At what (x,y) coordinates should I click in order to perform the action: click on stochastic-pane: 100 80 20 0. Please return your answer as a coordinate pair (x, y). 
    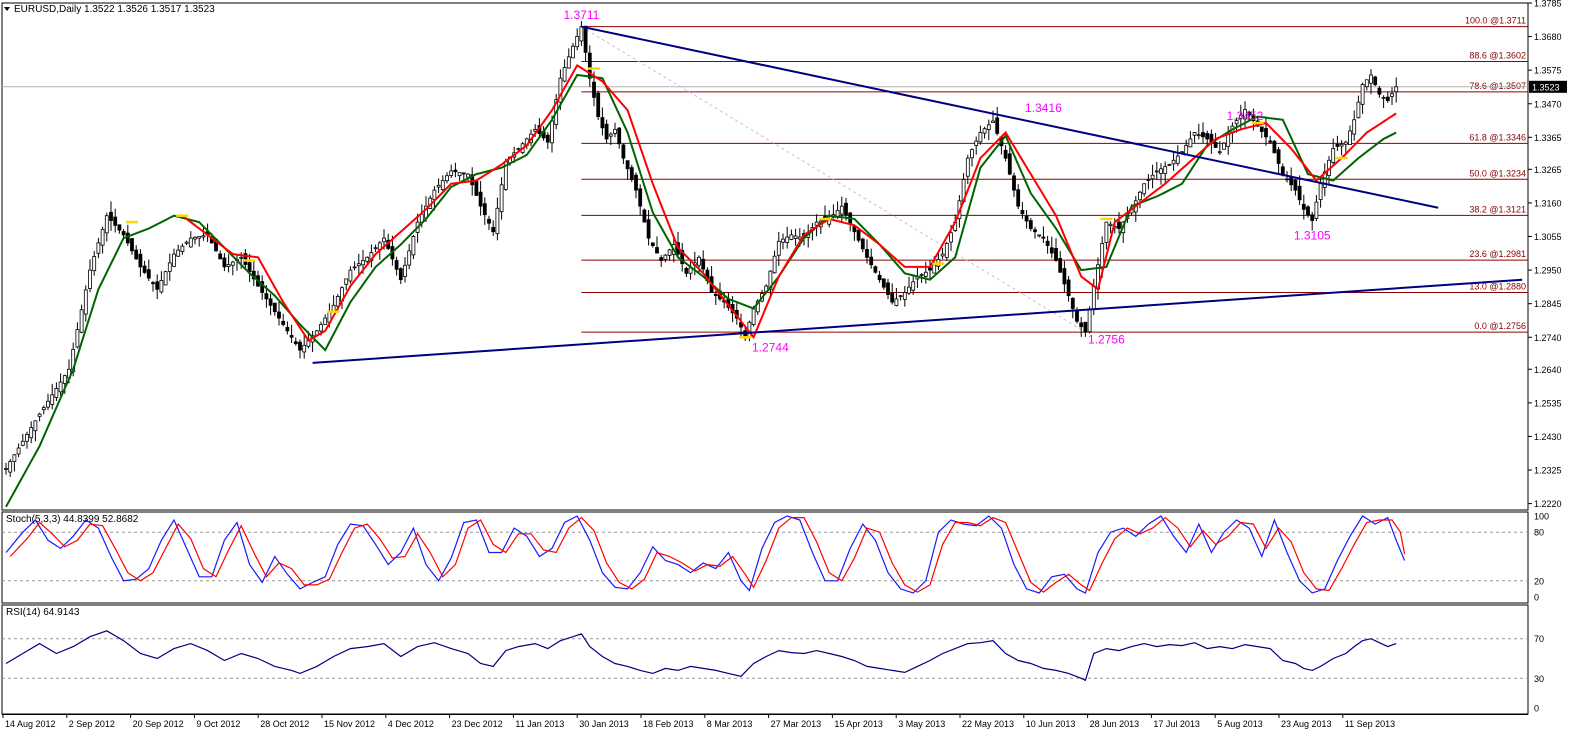
    Looking at the image, I should click on (775, 557).